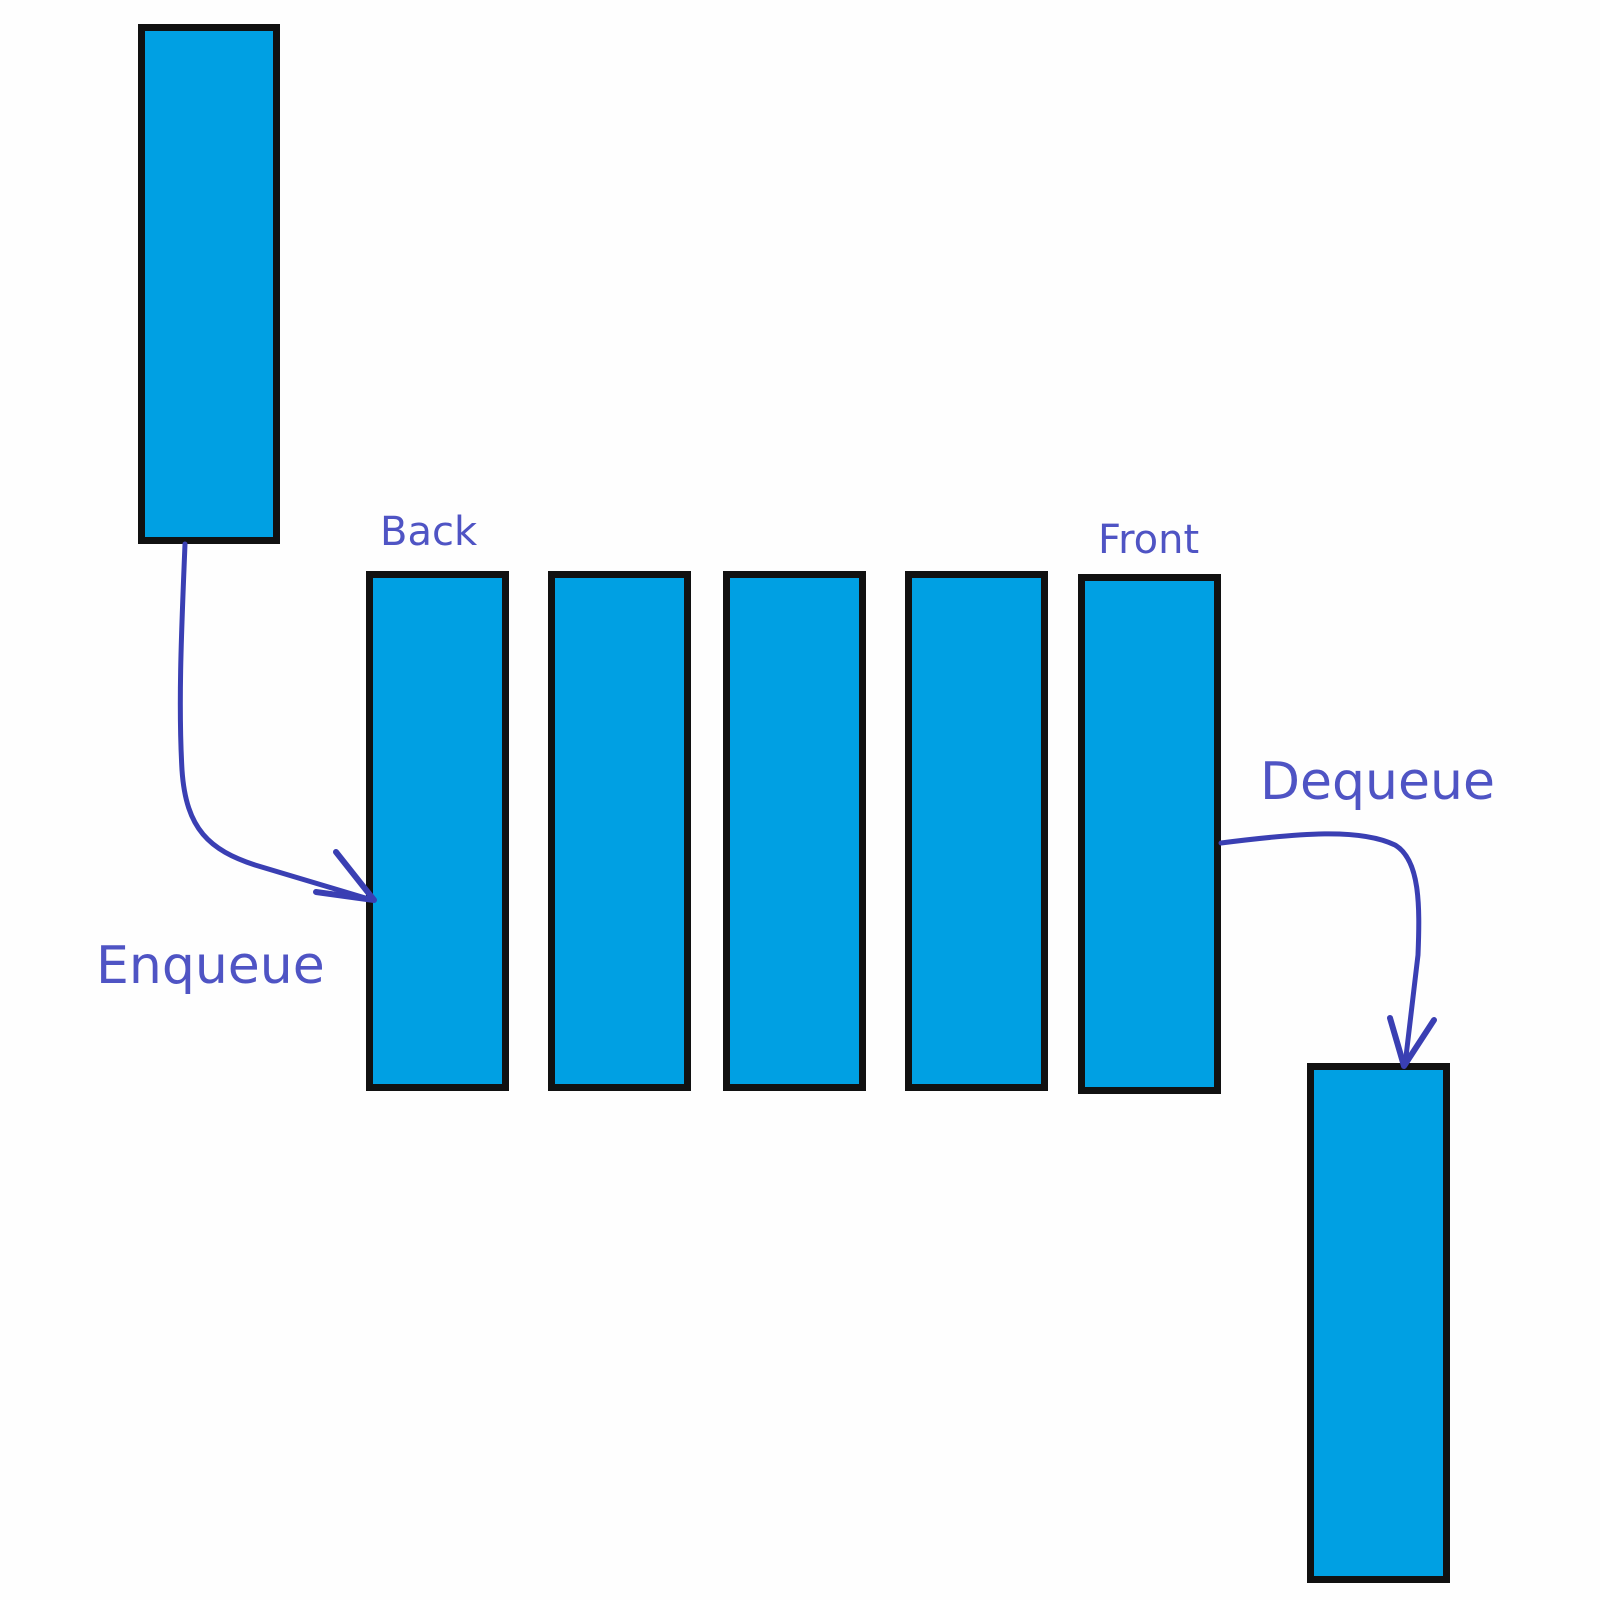 The width and height of the screenshot is (1600, 1600). I want to click on dequeue-arrowhead-icon, so click(1412, 1042).